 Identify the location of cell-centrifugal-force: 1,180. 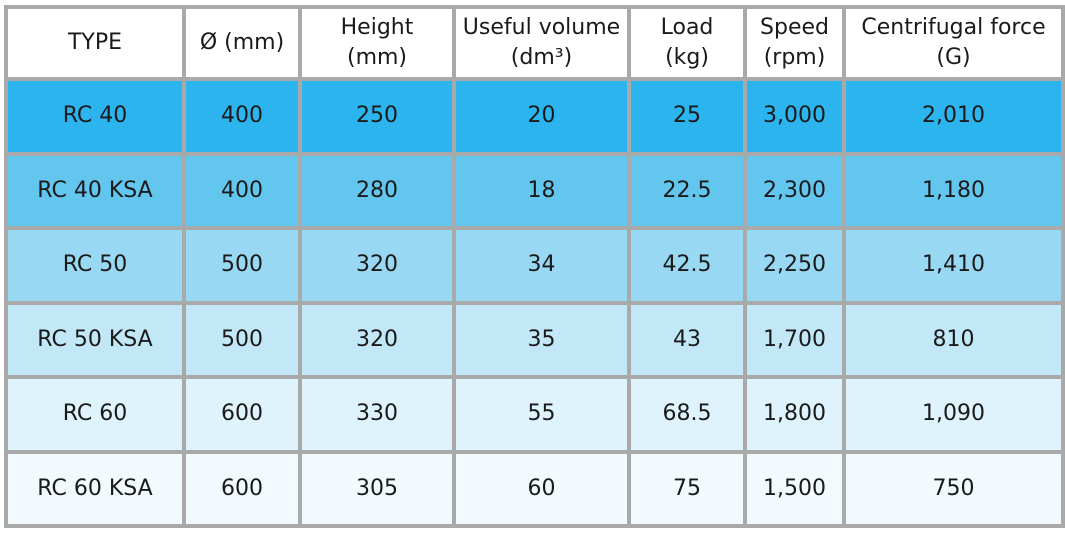
(953, 190).